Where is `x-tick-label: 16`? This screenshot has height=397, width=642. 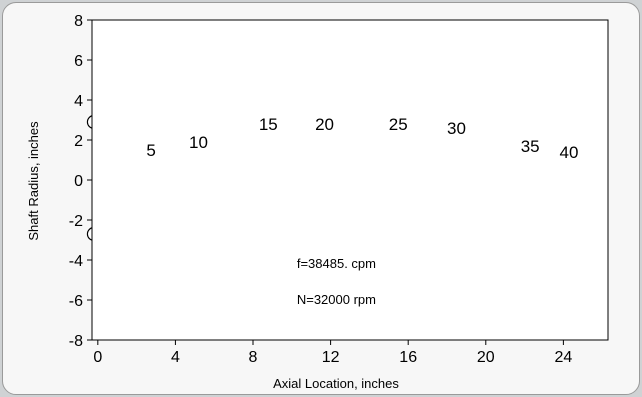
x-tick-label: 16 is located at coordinates (408, 357).